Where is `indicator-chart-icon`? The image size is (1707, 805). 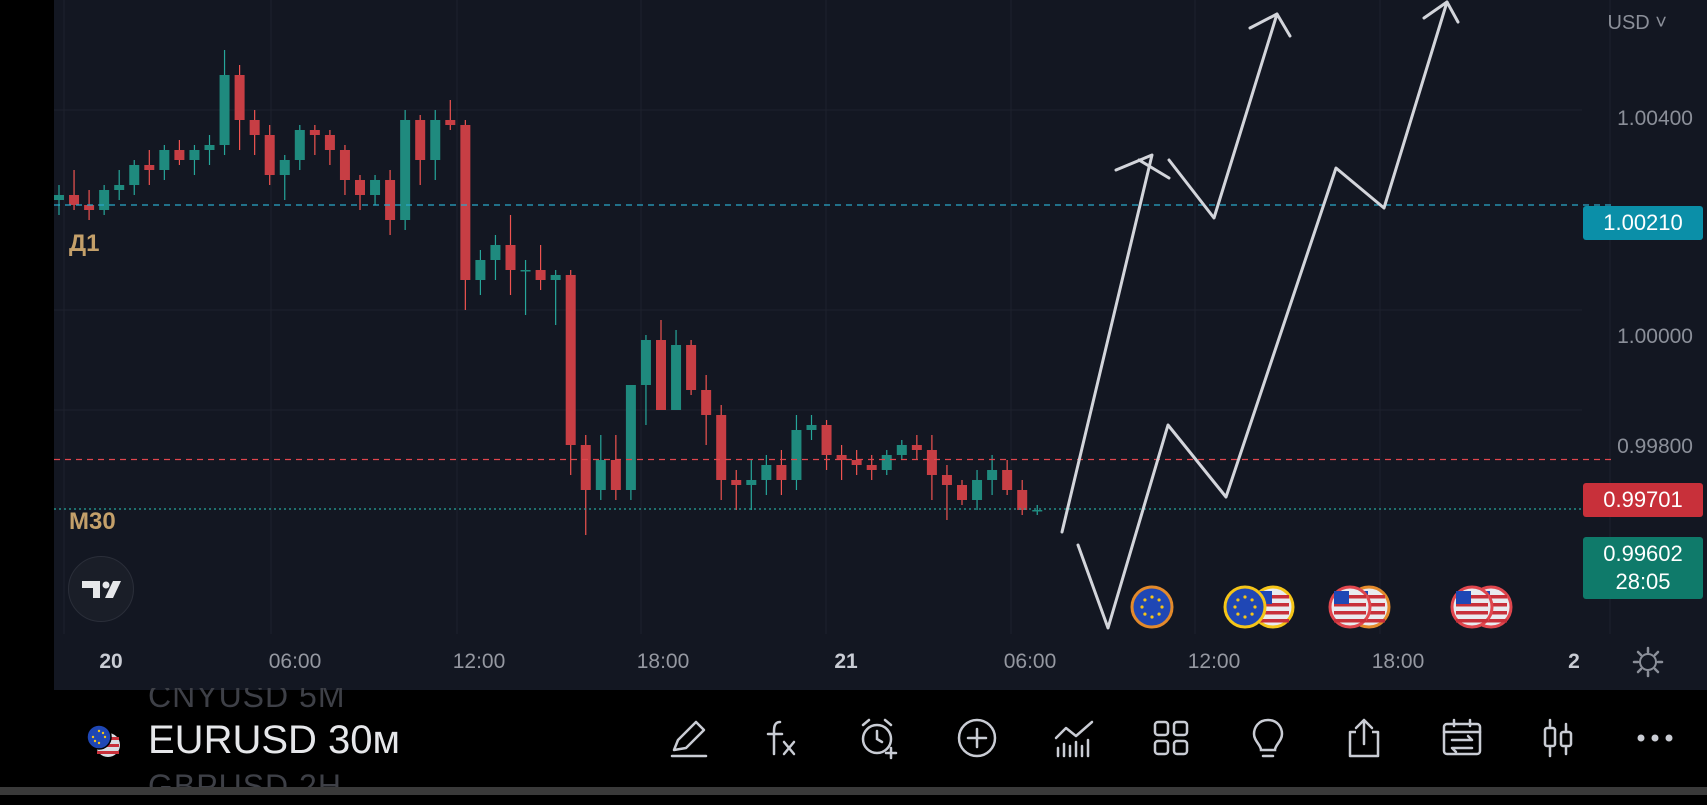 indicator-chart-icon is located at coordinates (1074, 738).